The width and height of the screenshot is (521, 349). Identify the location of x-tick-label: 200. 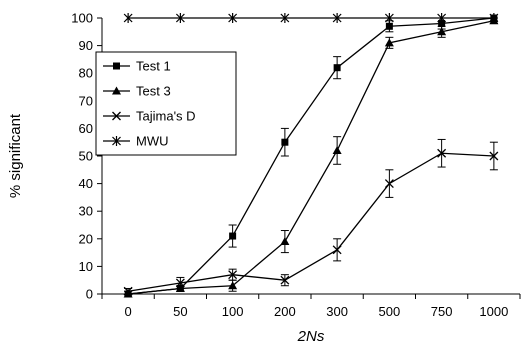
(285, 311).